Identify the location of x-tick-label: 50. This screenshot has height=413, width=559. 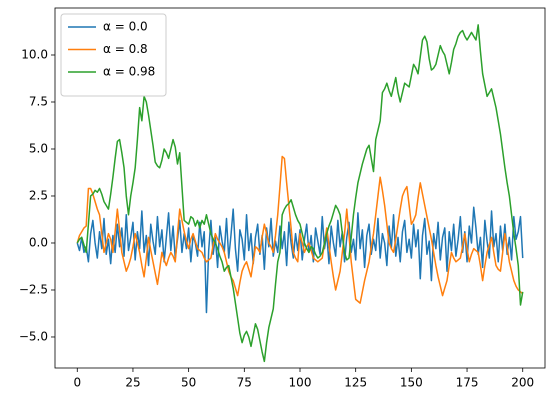
(188, 383).